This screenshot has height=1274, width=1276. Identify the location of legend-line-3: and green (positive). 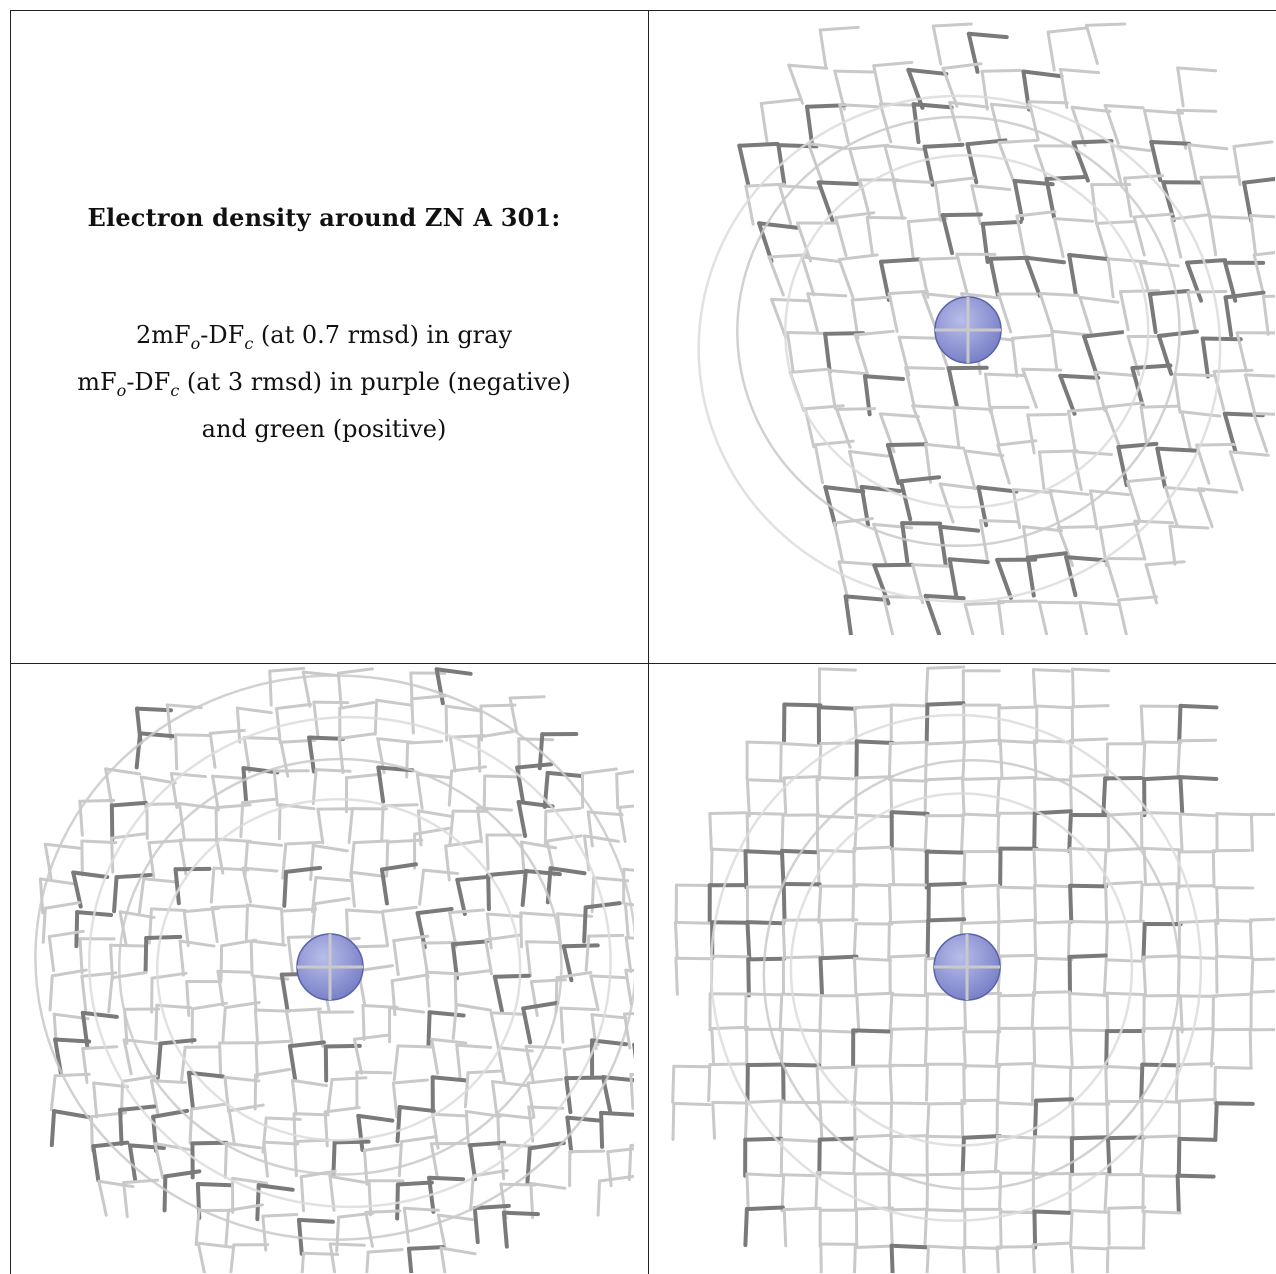
(324, 428).